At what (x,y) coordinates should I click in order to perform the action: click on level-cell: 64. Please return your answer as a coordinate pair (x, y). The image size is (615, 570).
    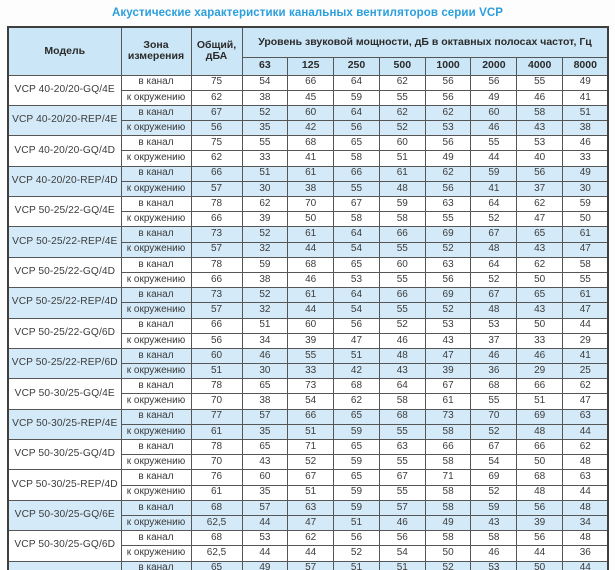
    Looking at the image, I should click on (356, 234).